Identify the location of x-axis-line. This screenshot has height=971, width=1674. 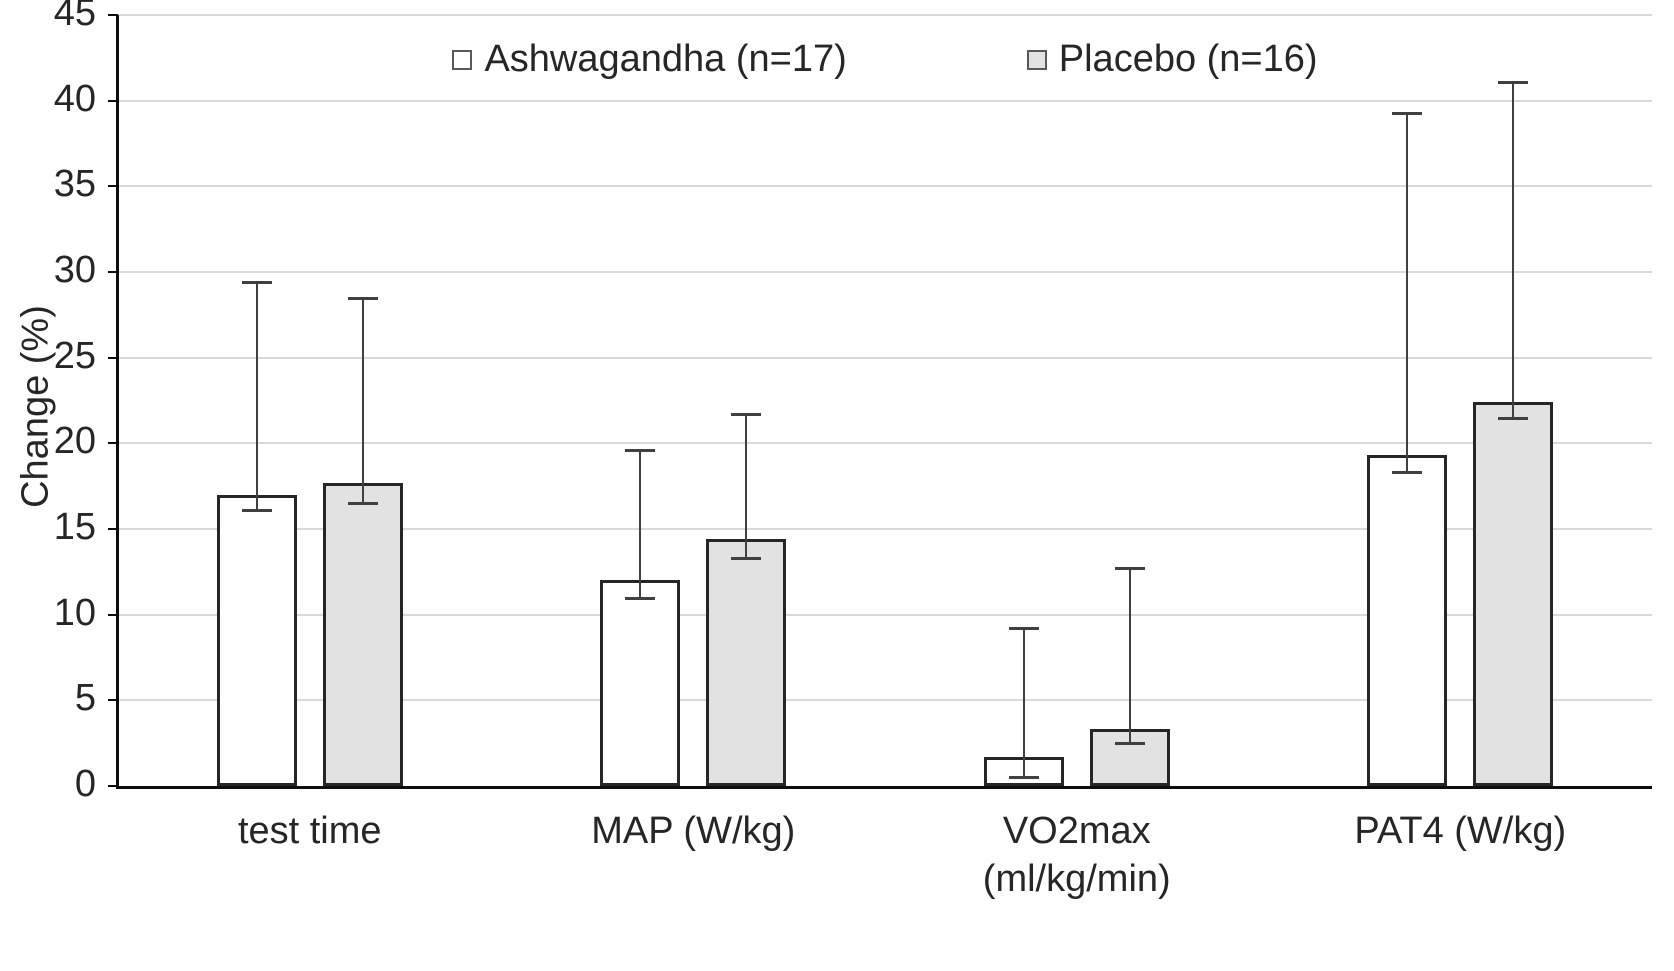
(884, 787).